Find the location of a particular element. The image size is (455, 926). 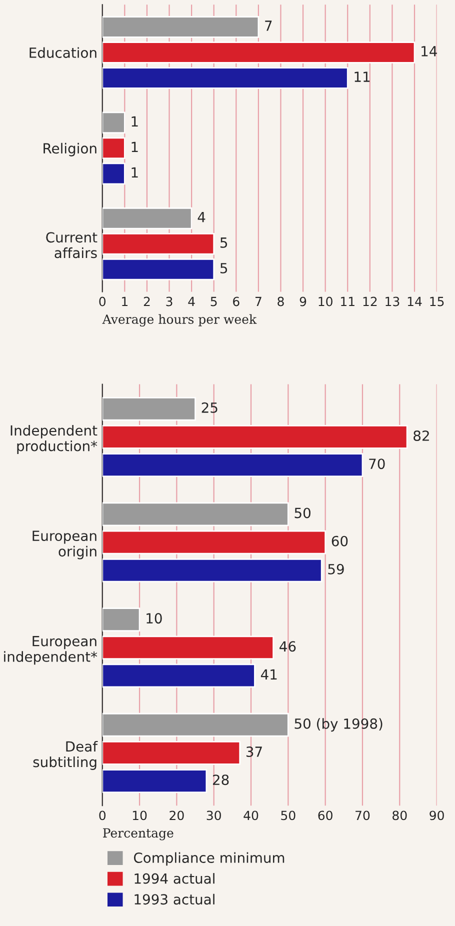

x-tick-label: 9 is located at coordinates (303, 301).